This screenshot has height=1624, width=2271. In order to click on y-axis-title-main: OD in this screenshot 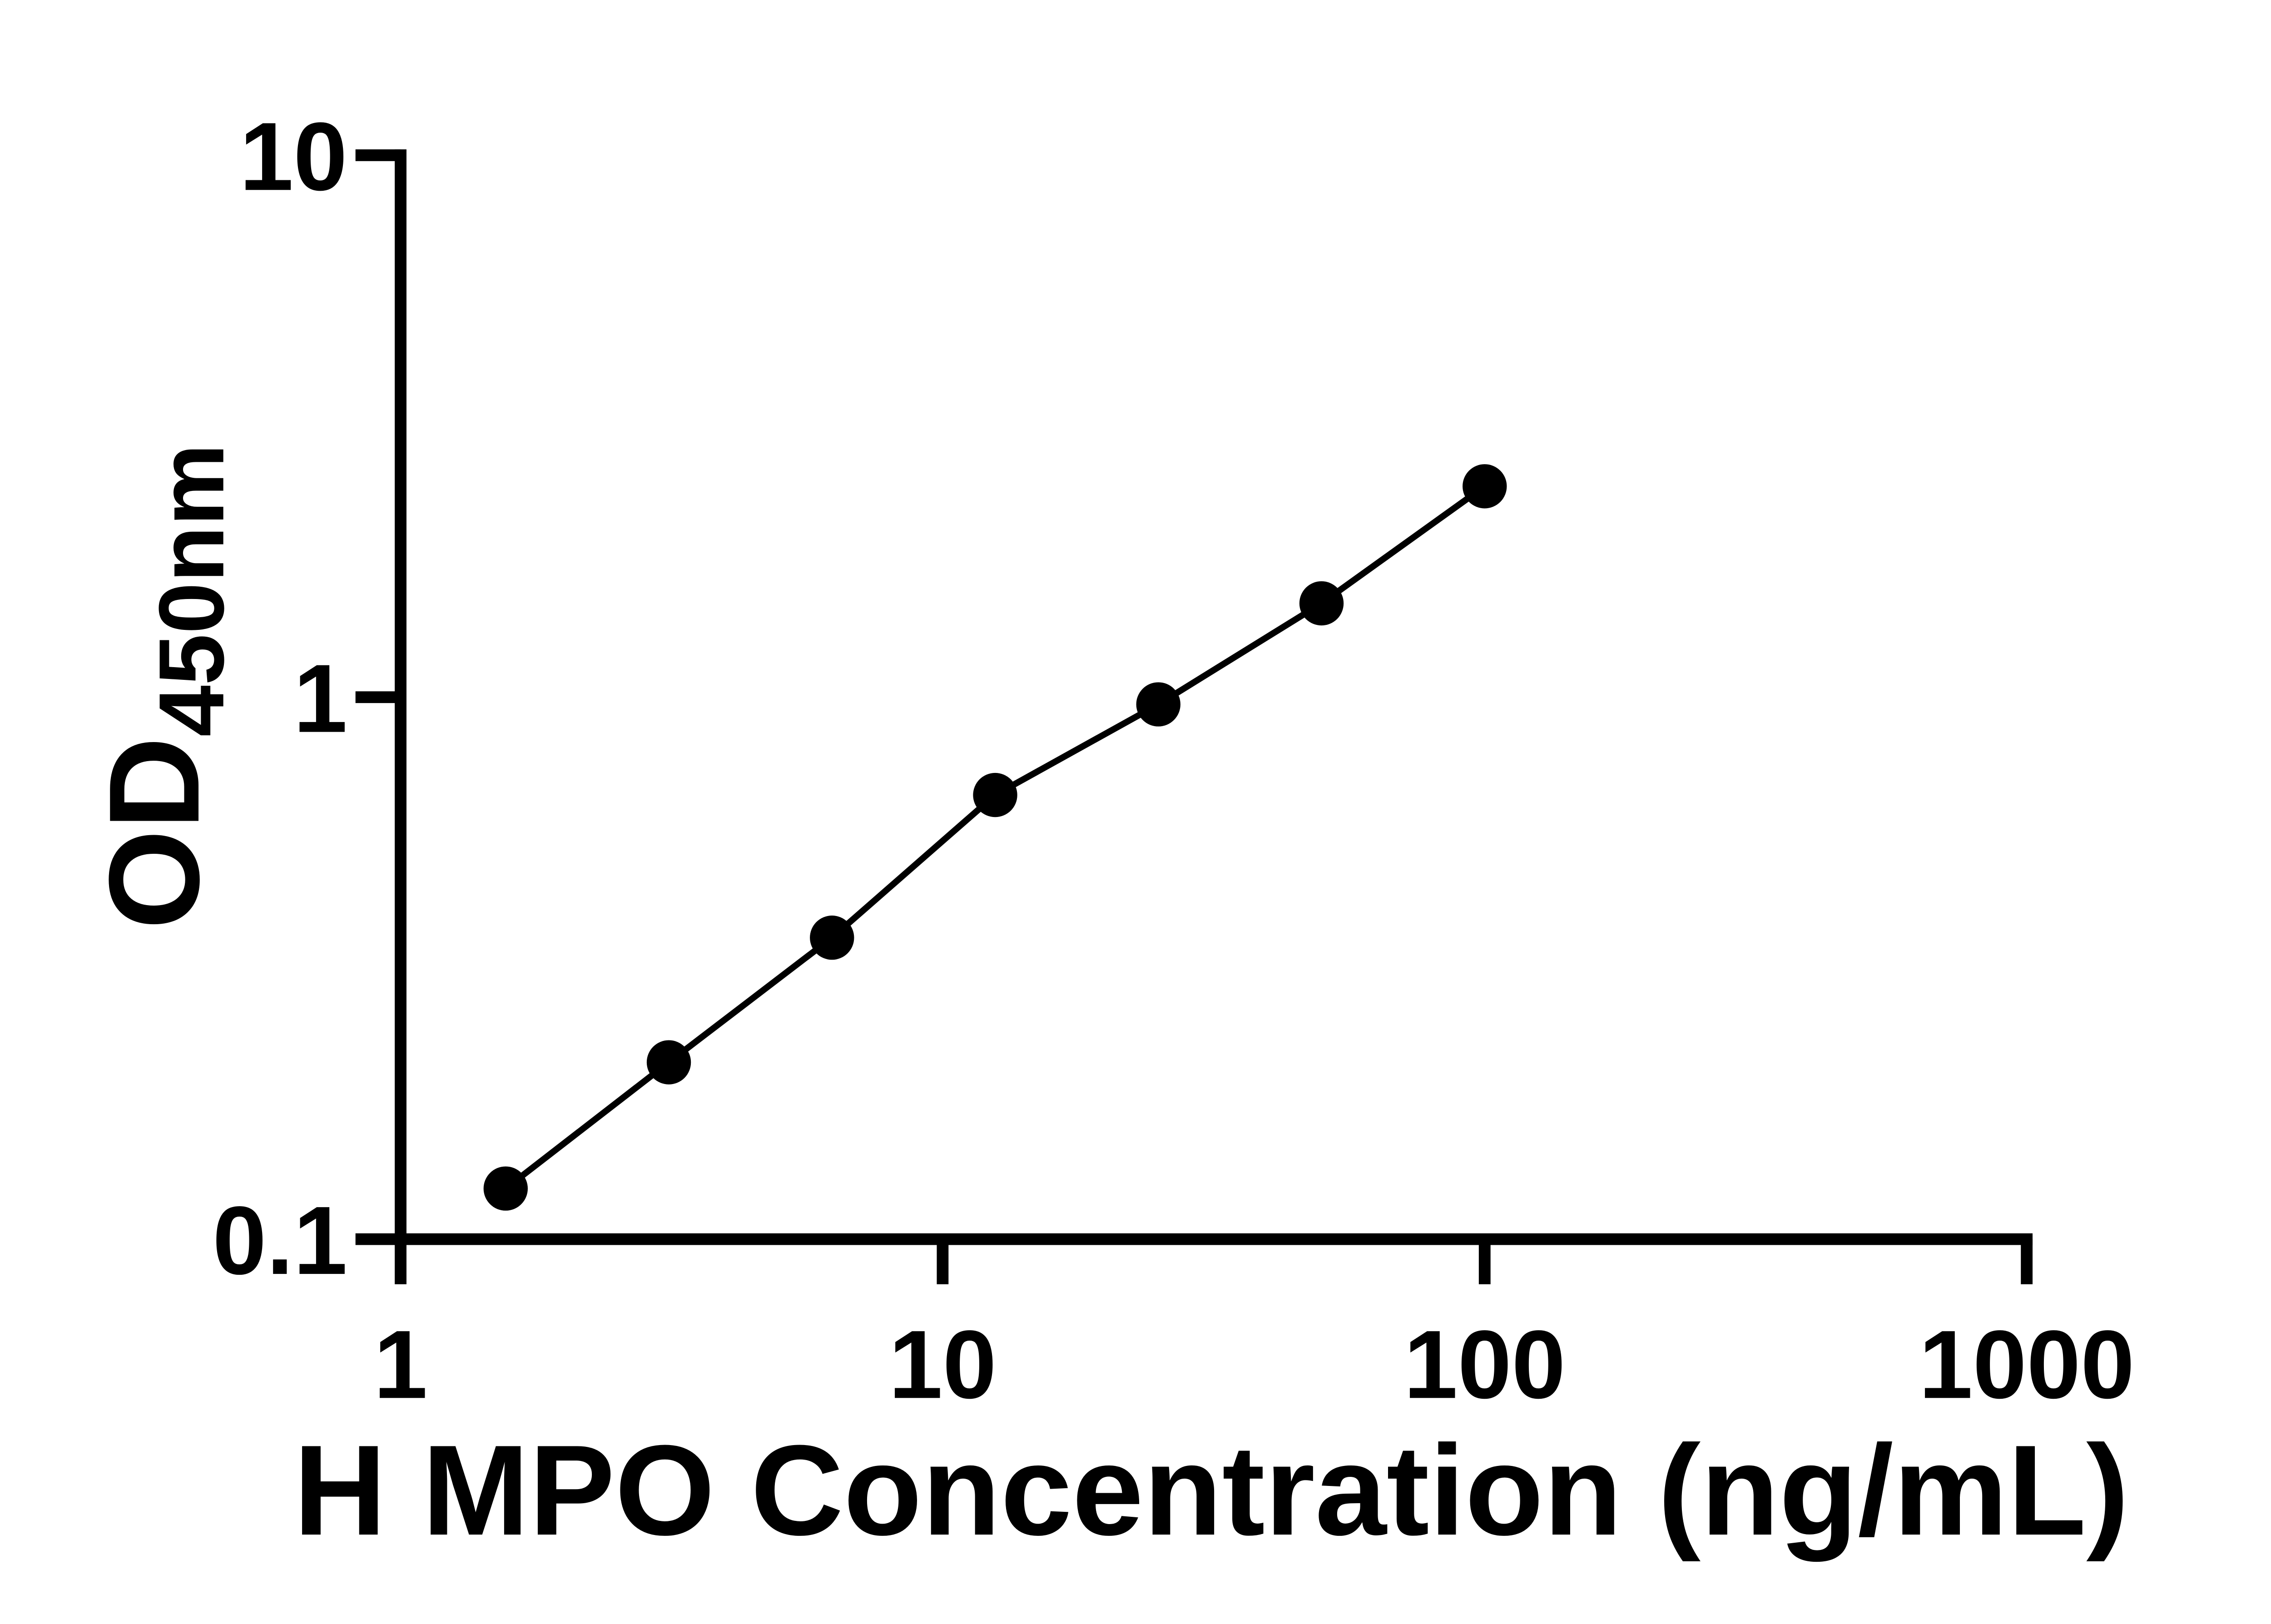, I will do `click(154, 833)`.